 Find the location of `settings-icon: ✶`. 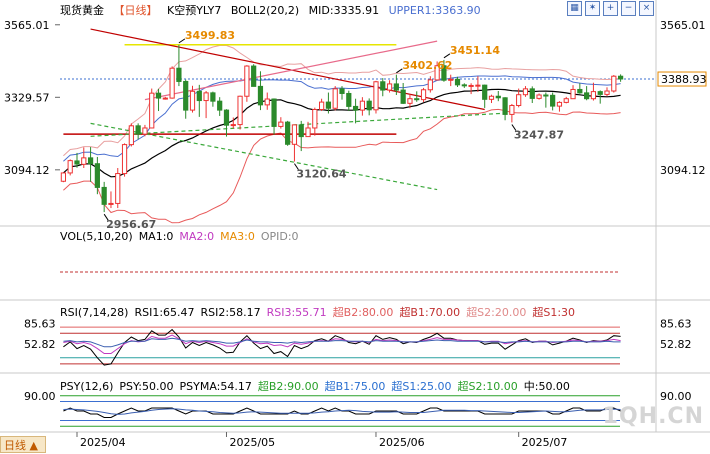

settings-icon: ✶ is located at coordinates (592, 8).